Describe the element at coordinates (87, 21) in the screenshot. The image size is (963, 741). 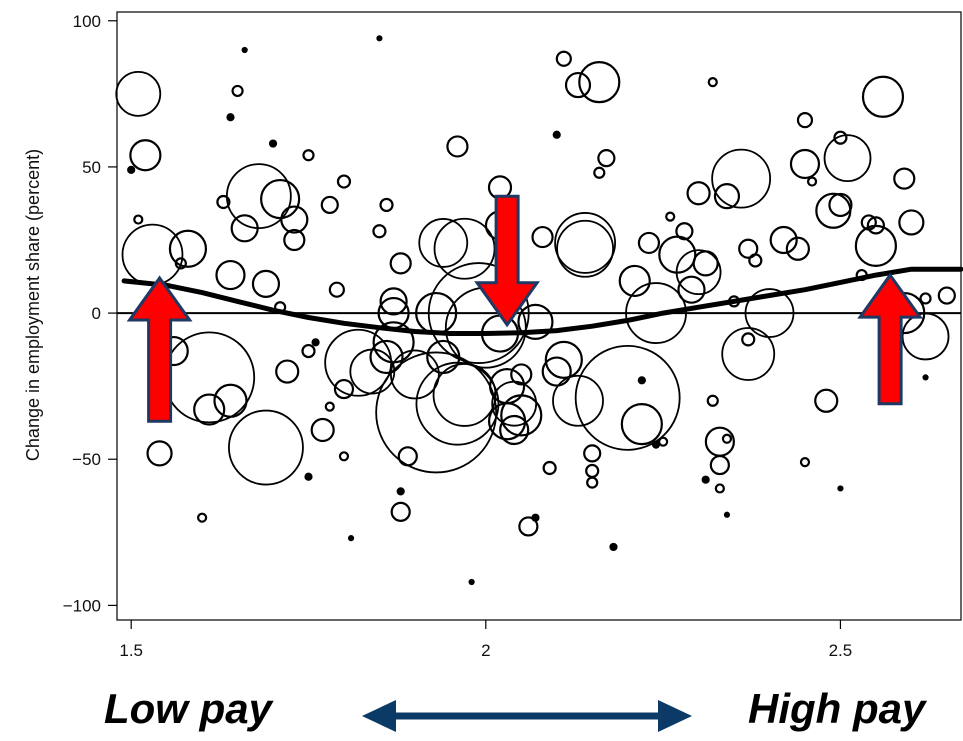
I see `y-tick-label-4: 100` at that location.